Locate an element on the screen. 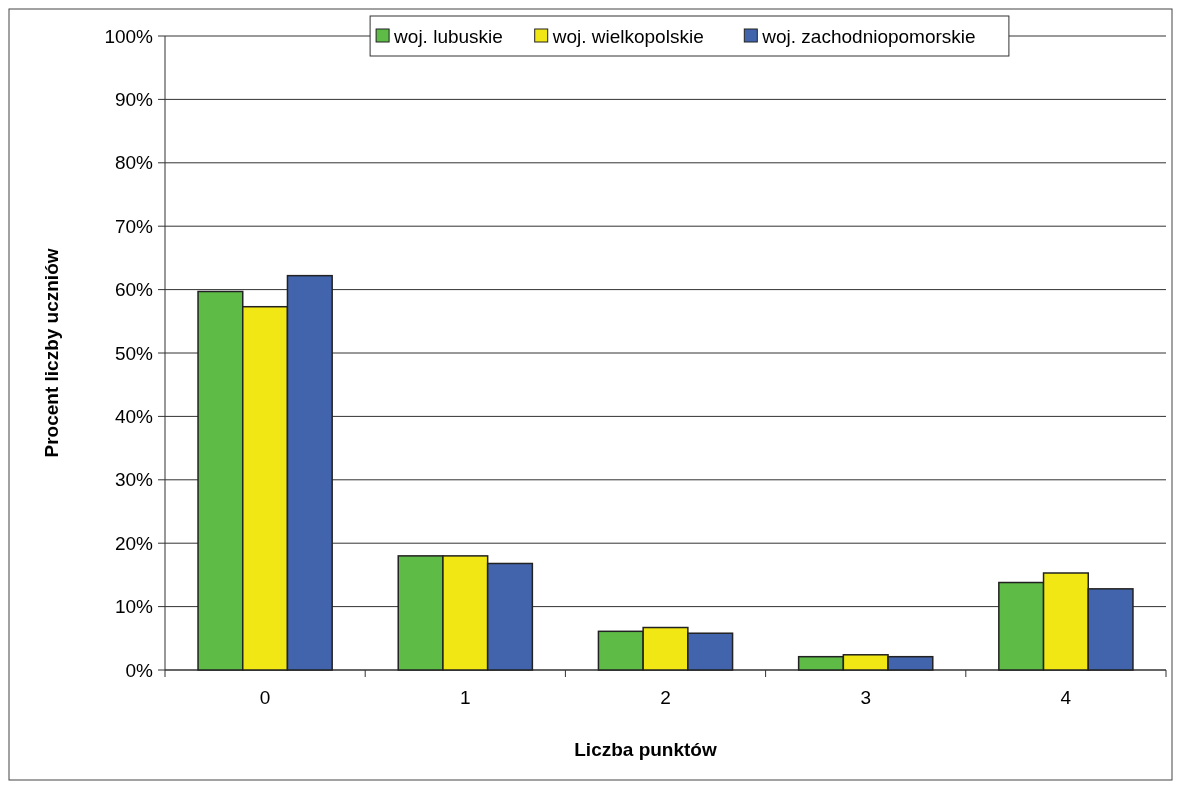 This screenshot has height=789, width=1181. x-tick-label: 1 is located at coordinates (465, 697).